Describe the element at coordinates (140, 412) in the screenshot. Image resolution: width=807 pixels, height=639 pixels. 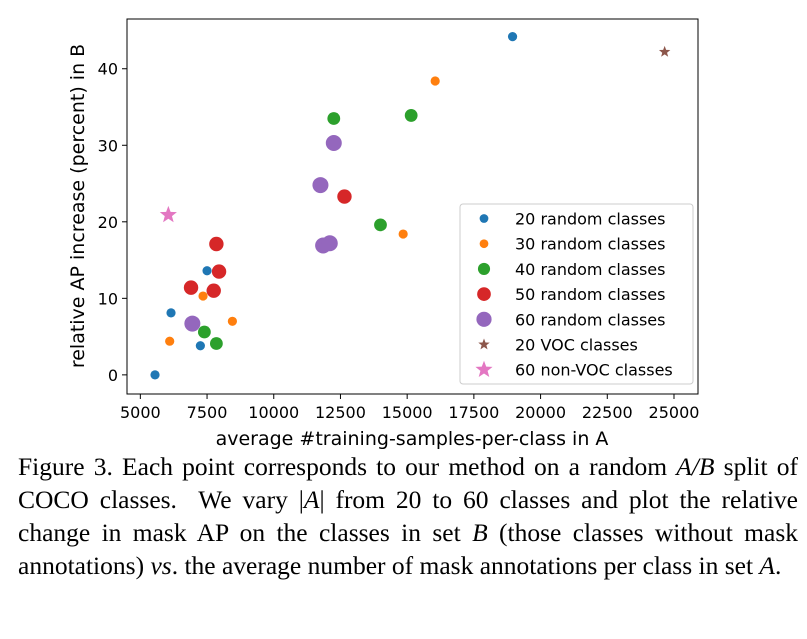
I see `x-tick-label: 5000` at that location.